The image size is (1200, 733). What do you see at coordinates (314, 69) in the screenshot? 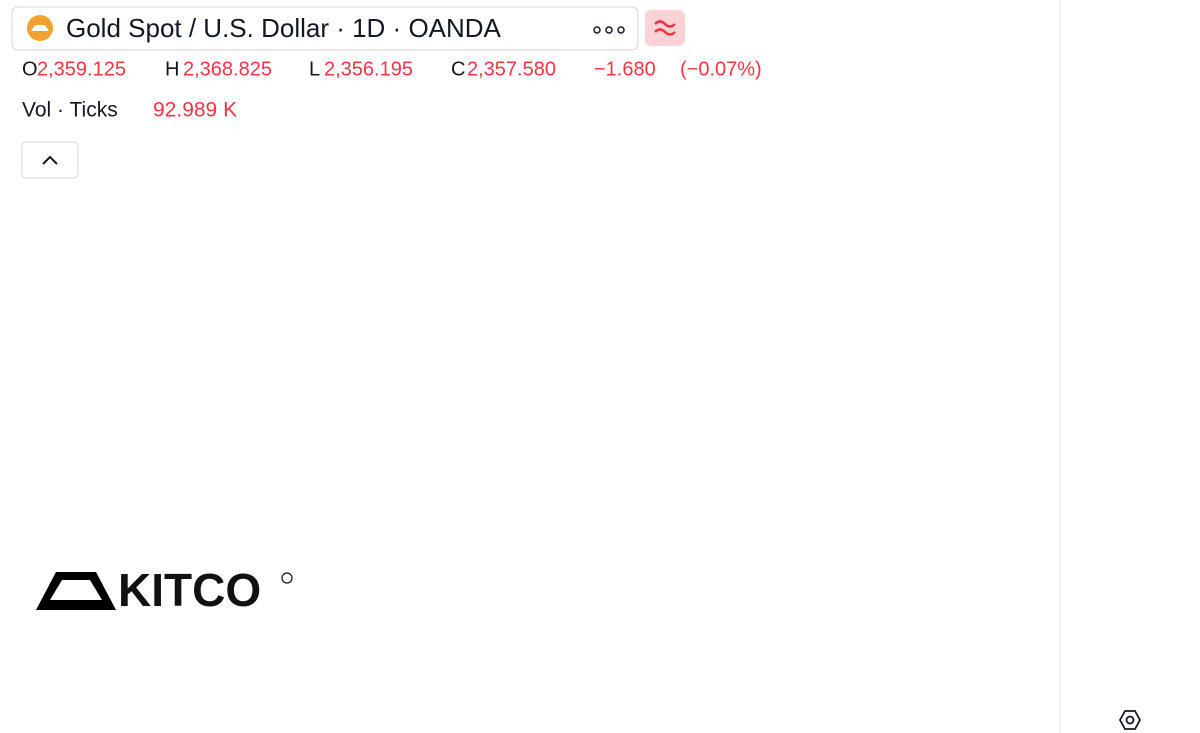
I see `low-label: L` at bounding box center [314, 69].